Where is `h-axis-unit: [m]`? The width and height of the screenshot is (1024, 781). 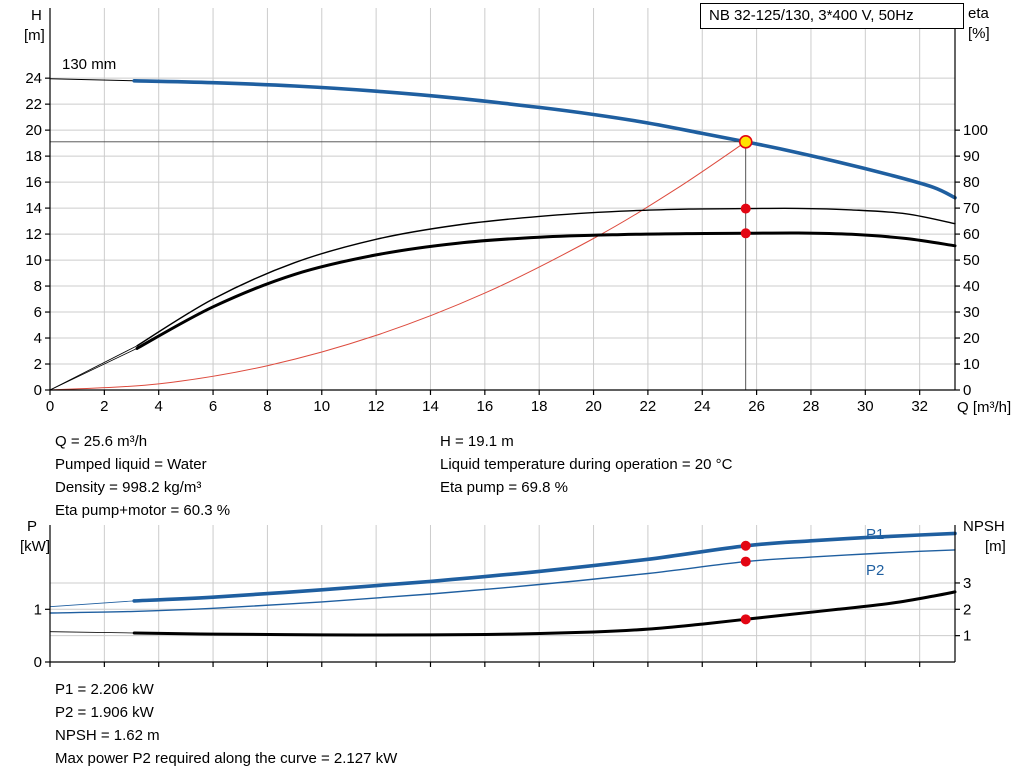
h-axis-unit: [m] is located at coordinates (34, 35).